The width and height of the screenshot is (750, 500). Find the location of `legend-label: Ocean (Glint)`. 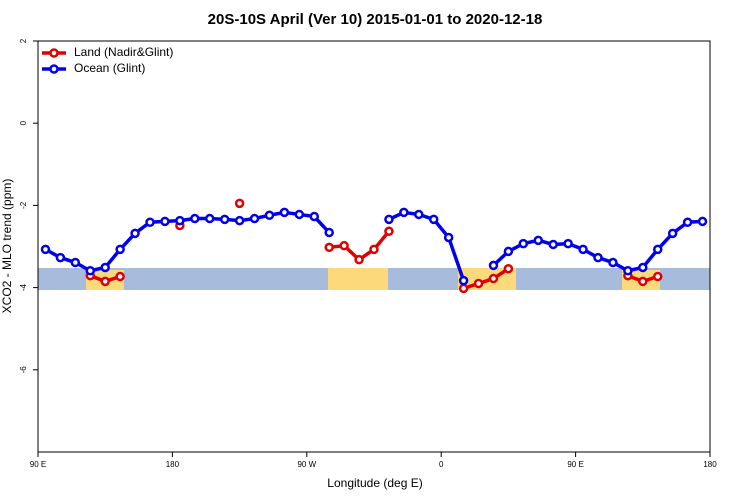

legend-label: Ocean (Glint) is located at coordinates (109, 68).